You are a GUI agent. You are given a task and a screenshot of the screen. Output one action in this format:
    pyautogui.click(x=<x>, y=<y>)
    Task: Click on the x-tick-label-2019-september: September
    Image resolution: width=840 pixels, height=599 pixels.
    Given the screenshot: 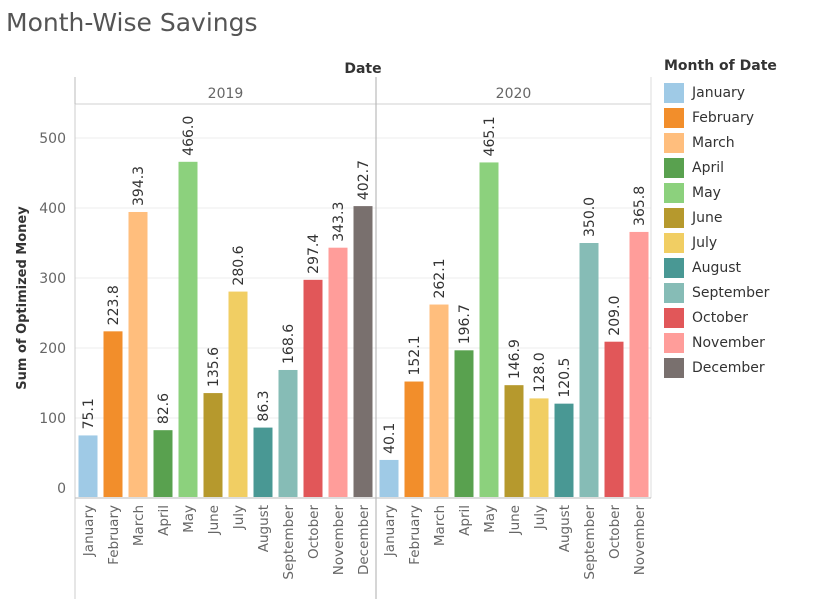 What is the action you would take?
    pyautogui.click(x=289, y=542)
    